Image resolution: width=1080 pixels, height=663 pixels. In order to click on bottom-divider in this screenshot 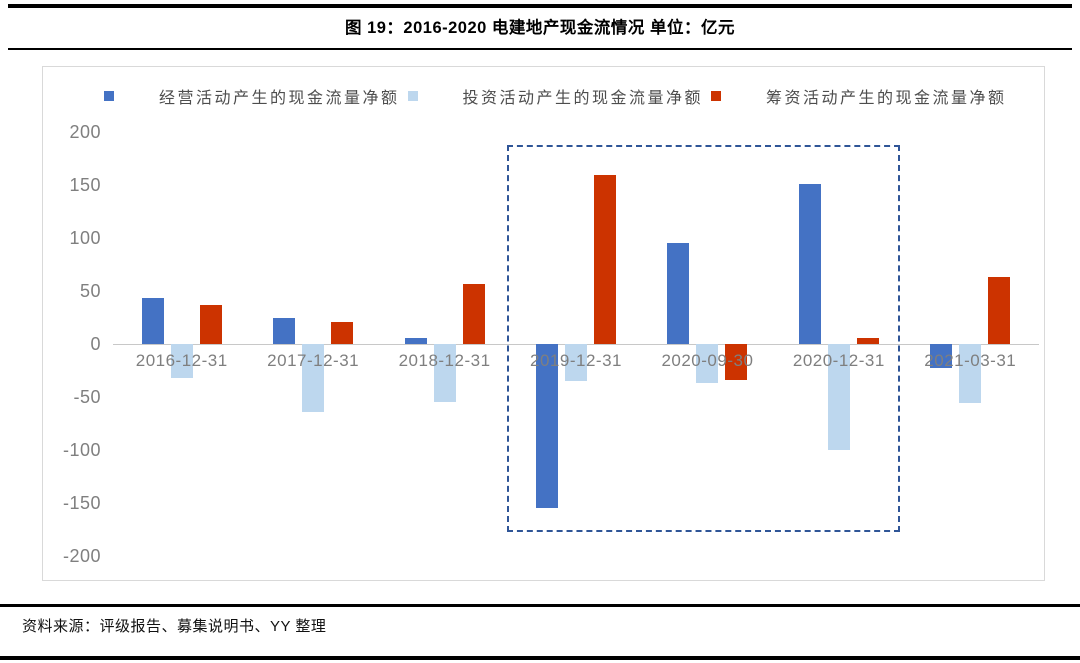, I will do `click(540, 658)`.